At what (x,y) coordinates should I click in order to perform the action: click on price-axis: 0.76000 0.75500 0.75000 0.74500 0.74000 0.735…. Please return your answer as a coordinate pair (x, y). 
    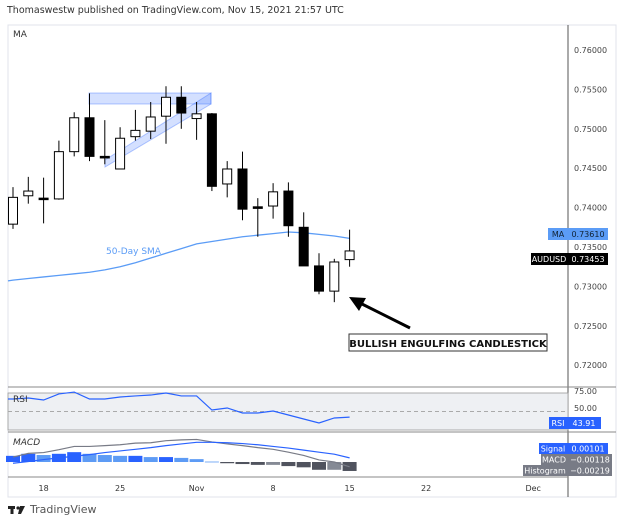
    Looking at the image, I should click on (590, 208).